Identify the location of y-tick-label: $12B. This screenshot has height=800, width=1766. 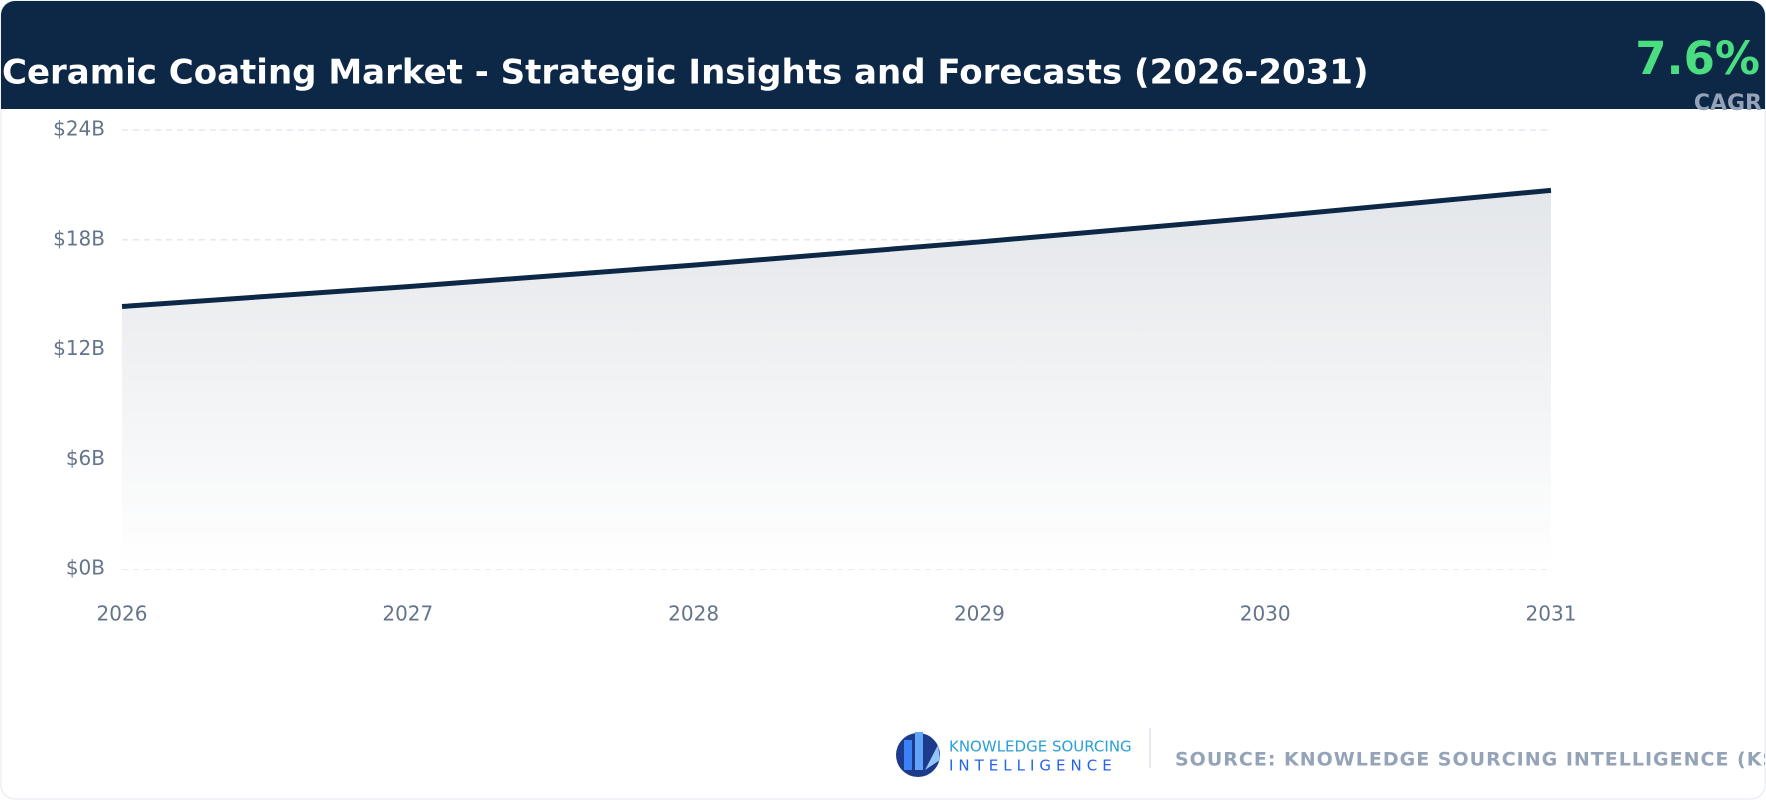
(79, 348).